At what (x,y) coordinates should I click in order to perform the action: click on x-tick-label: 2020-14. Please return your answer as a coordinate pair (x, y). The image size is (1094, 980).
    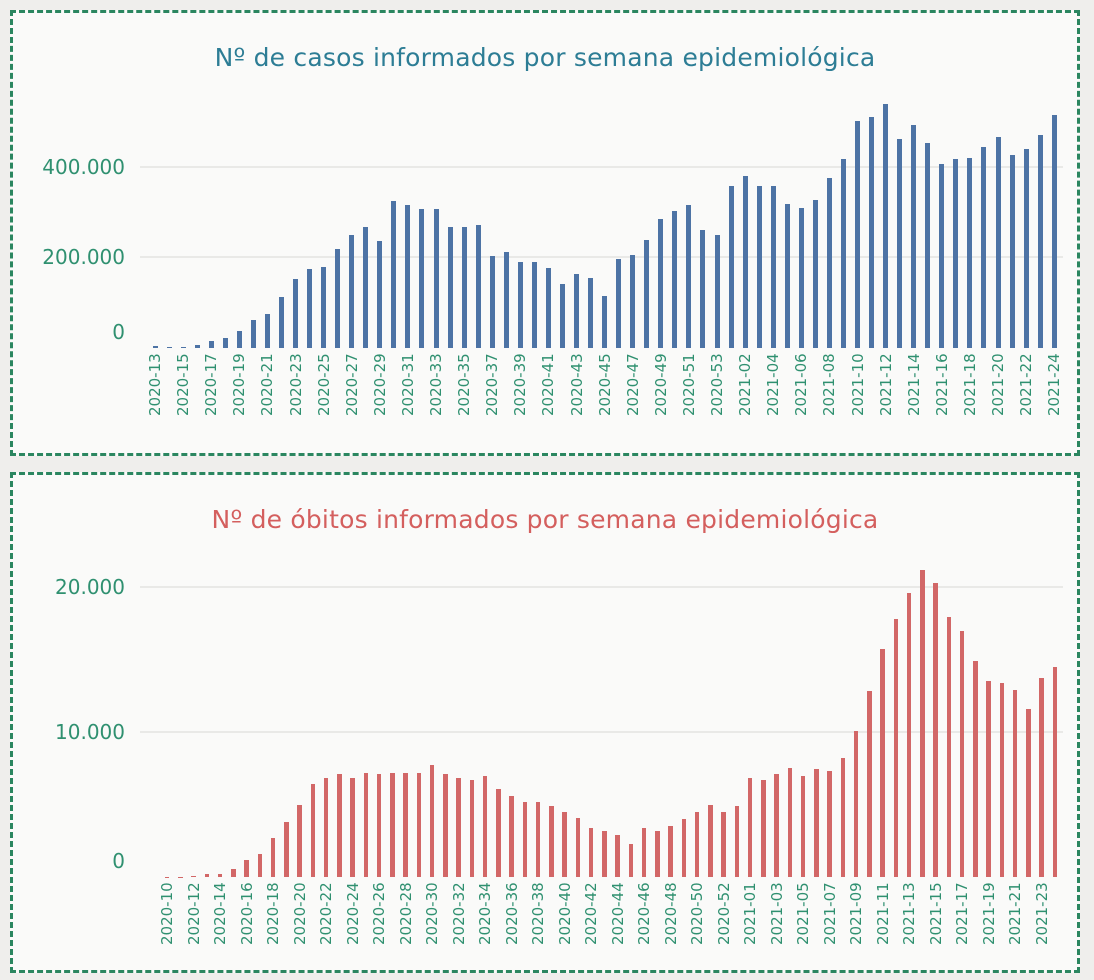
    Looking at the image, I should click on (220, 913).